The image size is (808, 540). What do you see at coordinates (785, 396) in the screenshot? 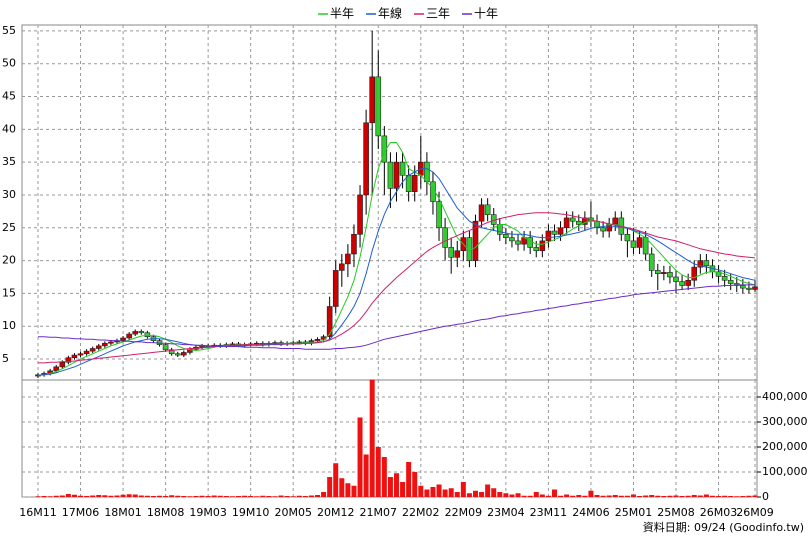
I see `y2-tick-label: 400,000` at bounding box center [785, 396].